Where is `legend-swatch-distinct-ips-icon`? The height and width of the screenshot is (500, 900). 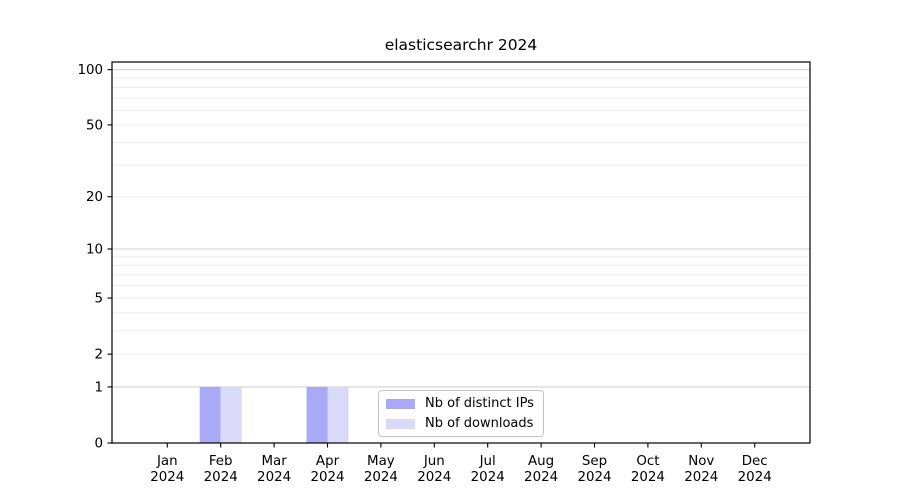 legend-swatch-distinct-ips-icon is located at coordinates (400, 403).